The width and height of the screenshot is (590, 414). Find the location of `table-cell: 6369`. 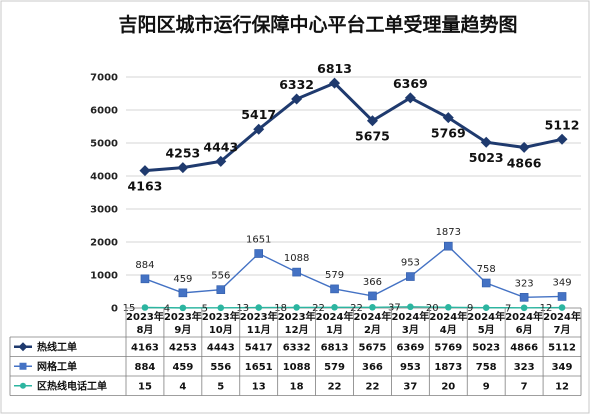

table-cell: 6369 is located at coordinates (410, 347).